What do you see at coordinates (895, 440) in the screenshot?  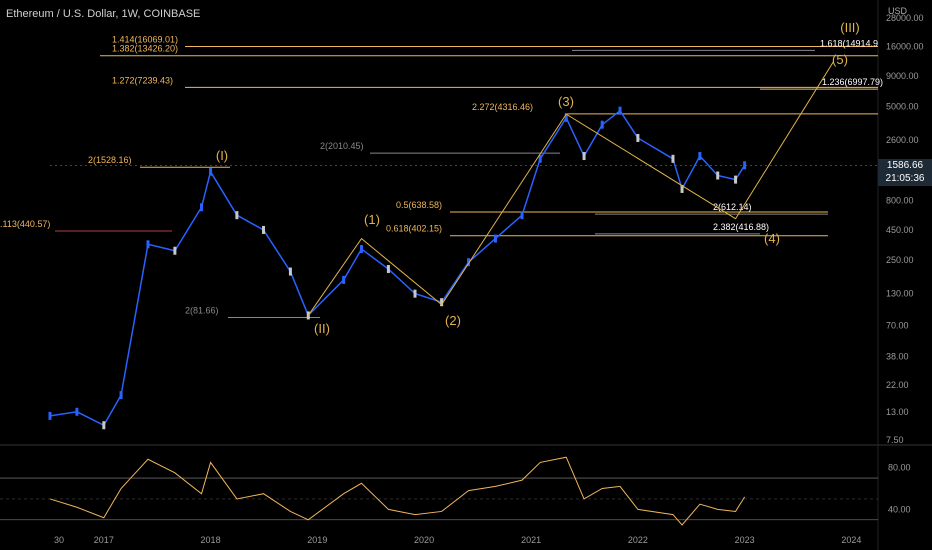 I see `price-tick: 7.50` at bounding box center [895, 440].